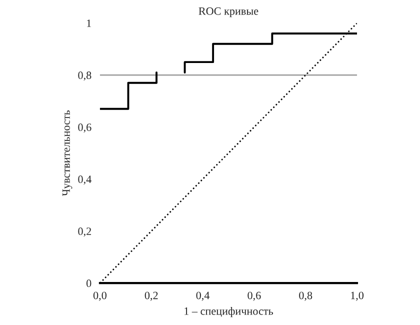 This screenshot has height=325, width=420. What do you see at coordinates (89, 284) in the screenshot?
I see `y-tick-label: 0` at bounding box center [89, 284].